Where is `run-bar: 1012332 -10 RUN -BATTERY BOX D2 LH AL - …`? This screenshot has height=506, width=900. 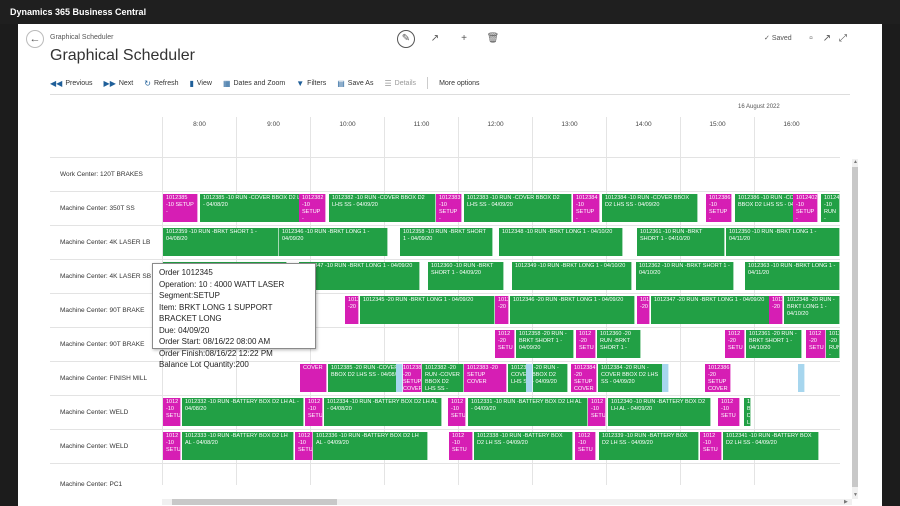 run-bar: 1012332 -10 RUN -BATTERY BOX D2 LH AL - … is located at coordinates (243, 412).